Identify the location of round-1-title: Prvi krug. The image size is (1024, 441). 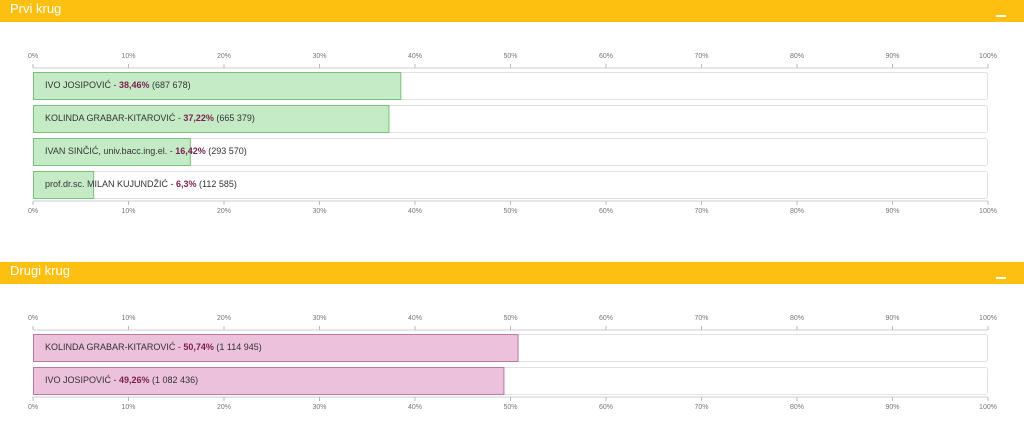
(36, 8).